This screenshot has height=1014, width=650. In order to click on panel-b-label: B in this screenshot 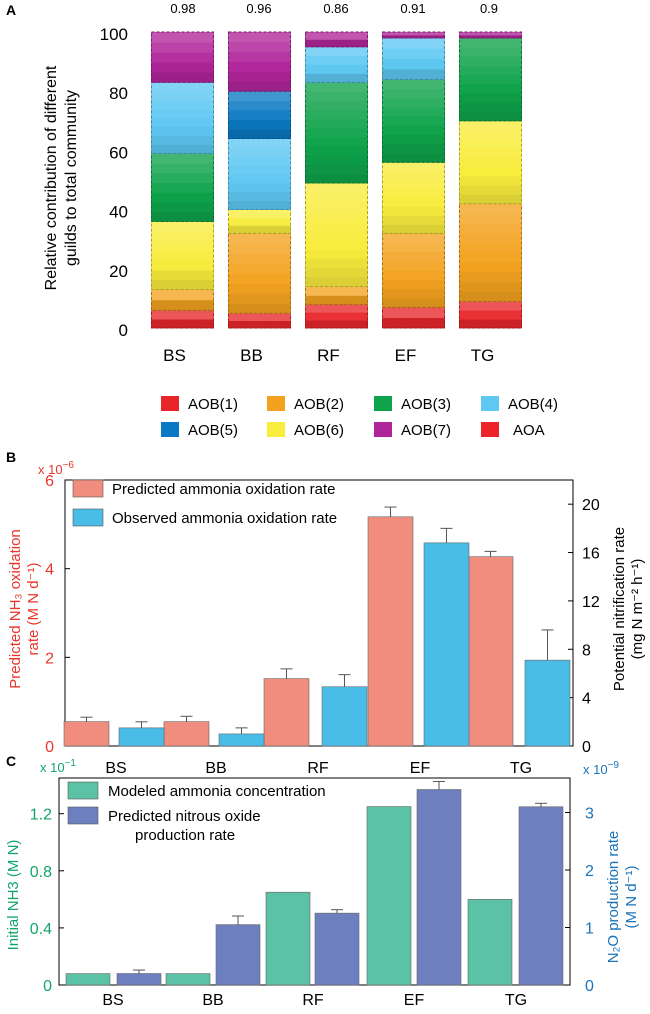, I will do `click(11, 457)`.